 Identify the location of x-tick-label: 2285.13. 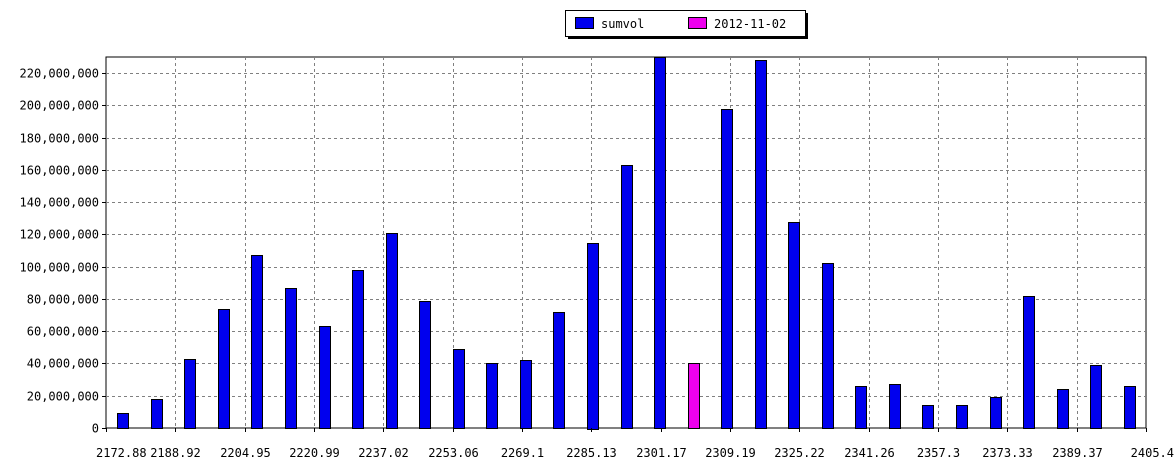
(591, 453).